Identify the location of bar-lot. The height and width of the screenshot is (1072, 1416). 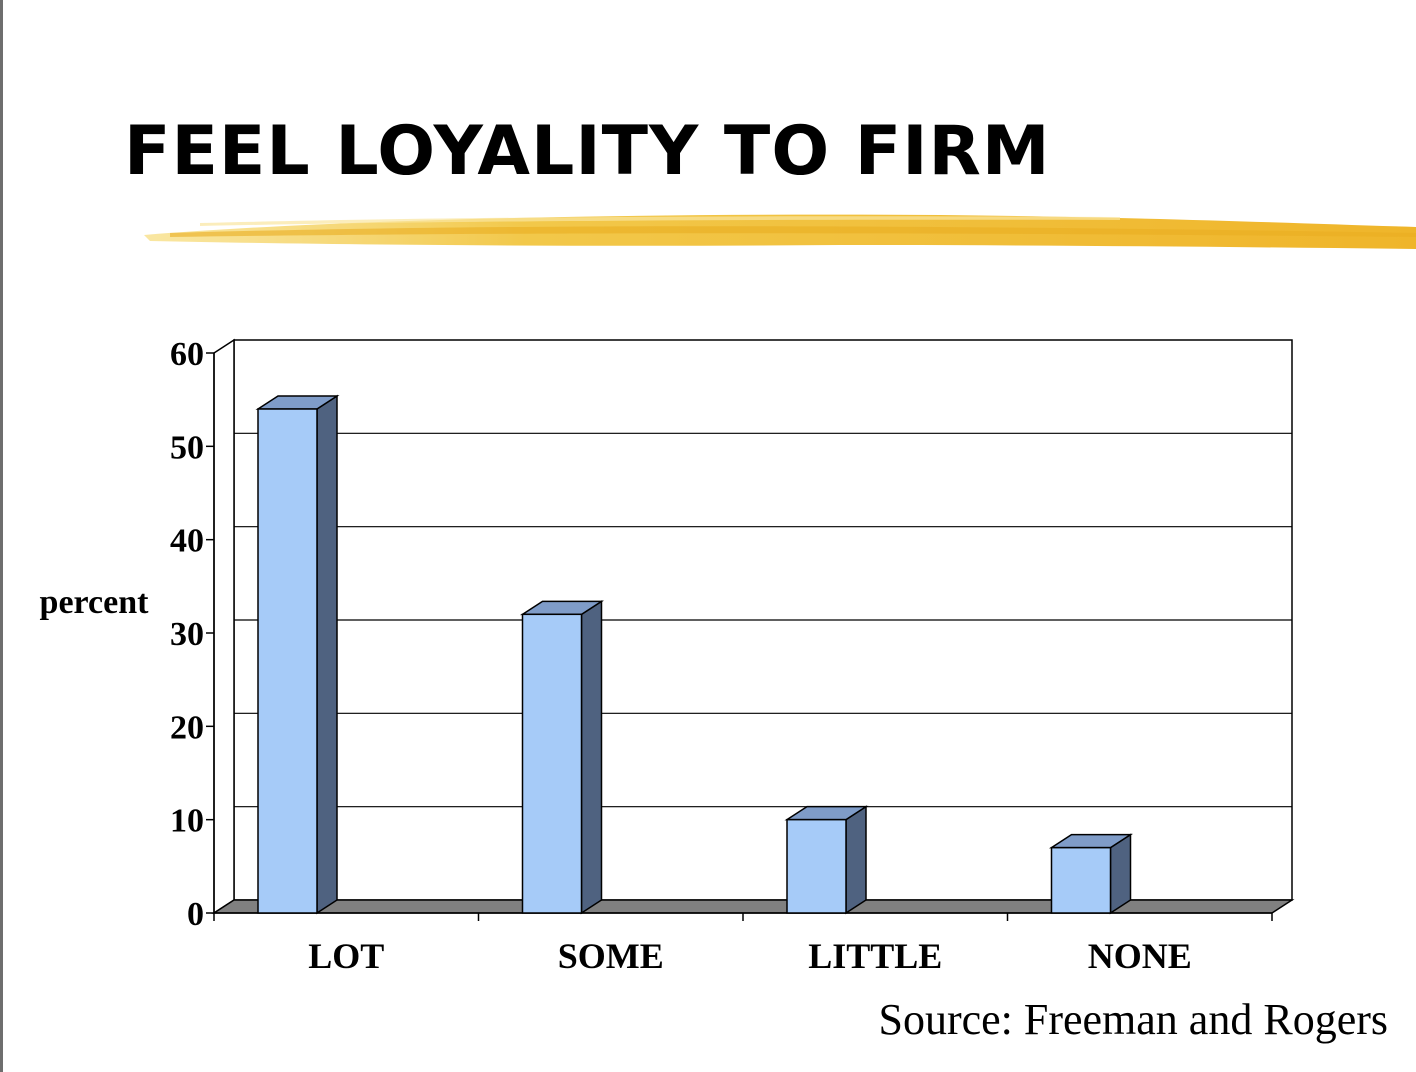
(297, 654).